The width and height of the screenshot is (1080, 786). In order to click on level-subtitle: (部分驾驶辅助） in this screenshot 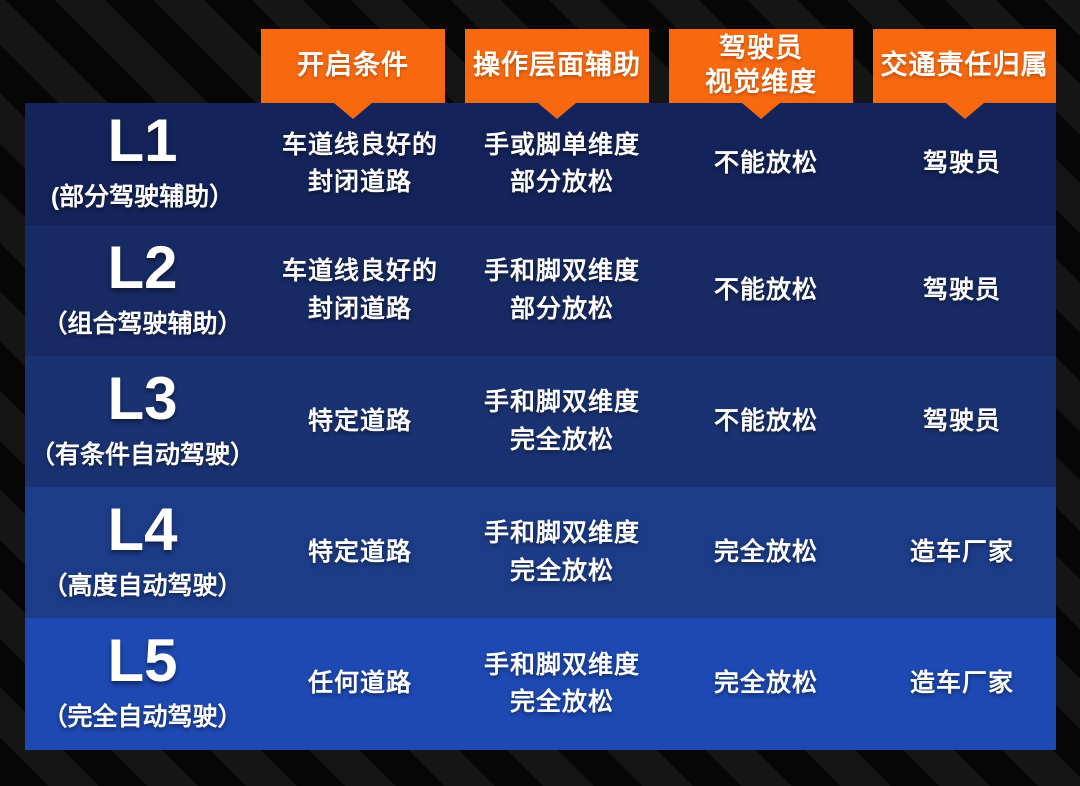, I will do `click(142, 197)`.